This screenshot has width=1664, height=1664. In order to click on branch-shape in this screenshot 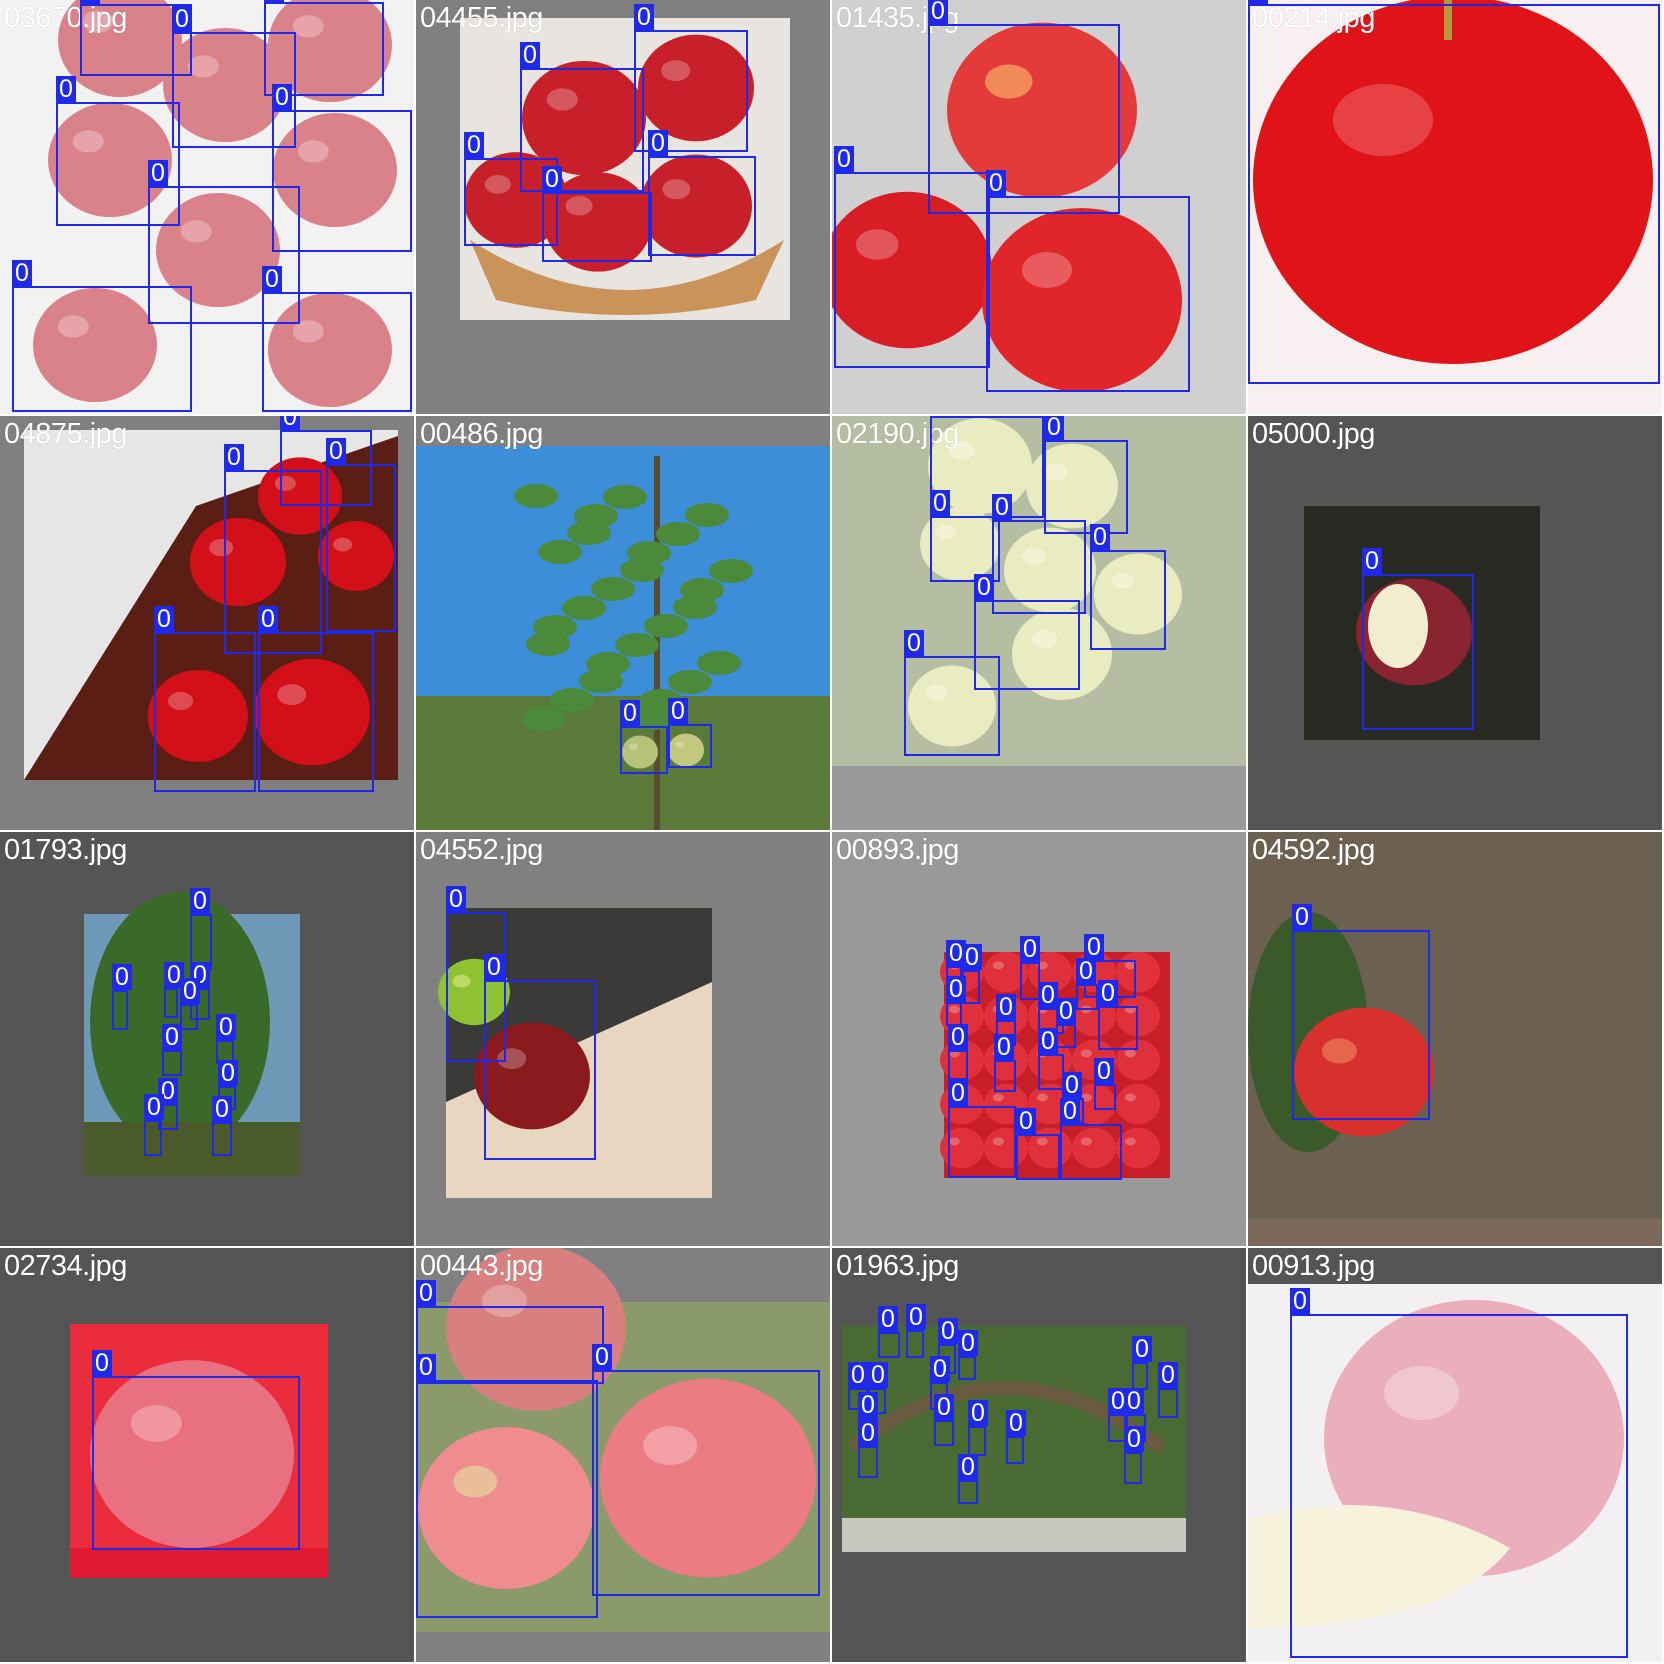, I will do `click(1007, 1417)`.